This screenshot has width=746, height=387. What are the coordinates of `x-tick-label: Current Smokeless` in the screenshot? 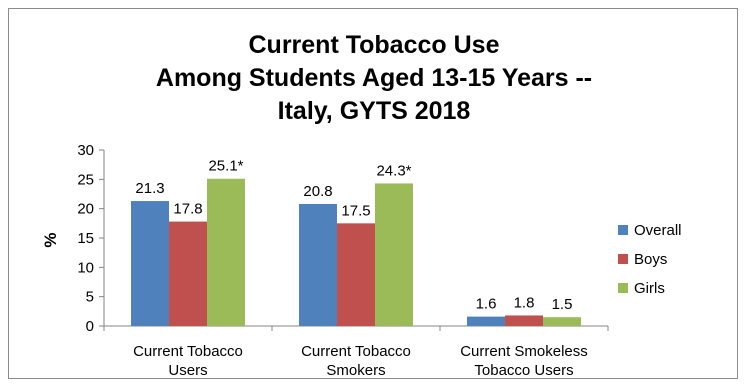 It's located at (524, 351).